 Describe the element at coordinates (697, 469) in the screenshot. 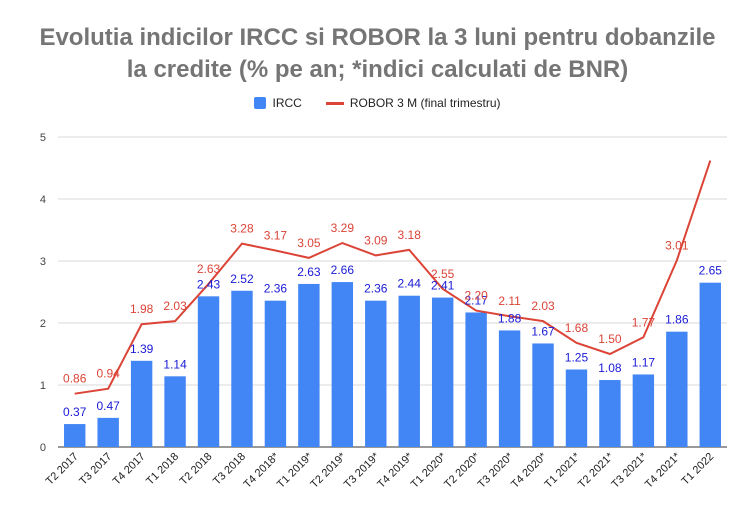

I see `x-tick-label: T1 2022` at that location.